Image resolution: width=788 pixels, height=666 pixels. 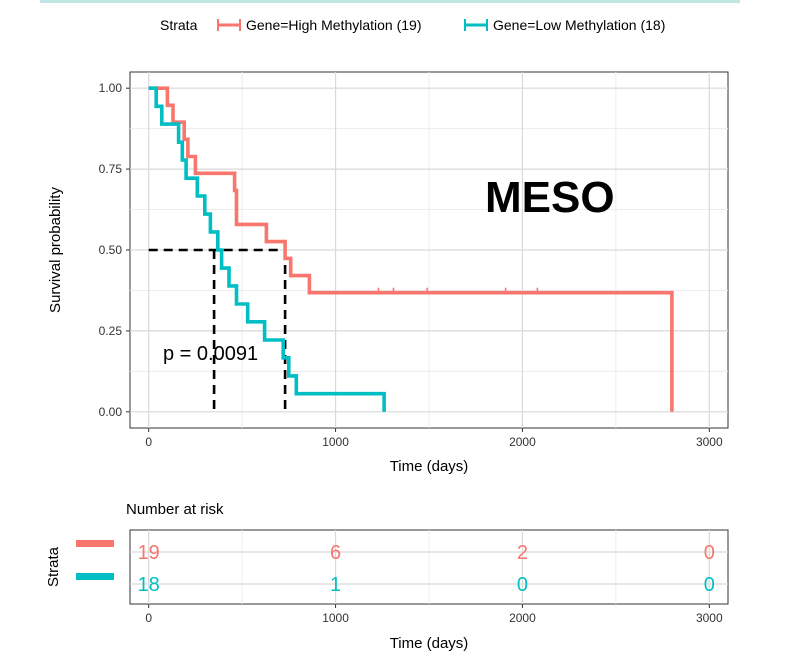 I want to click on risk-x-tick-label: 3000, so click(x=709, y=618).